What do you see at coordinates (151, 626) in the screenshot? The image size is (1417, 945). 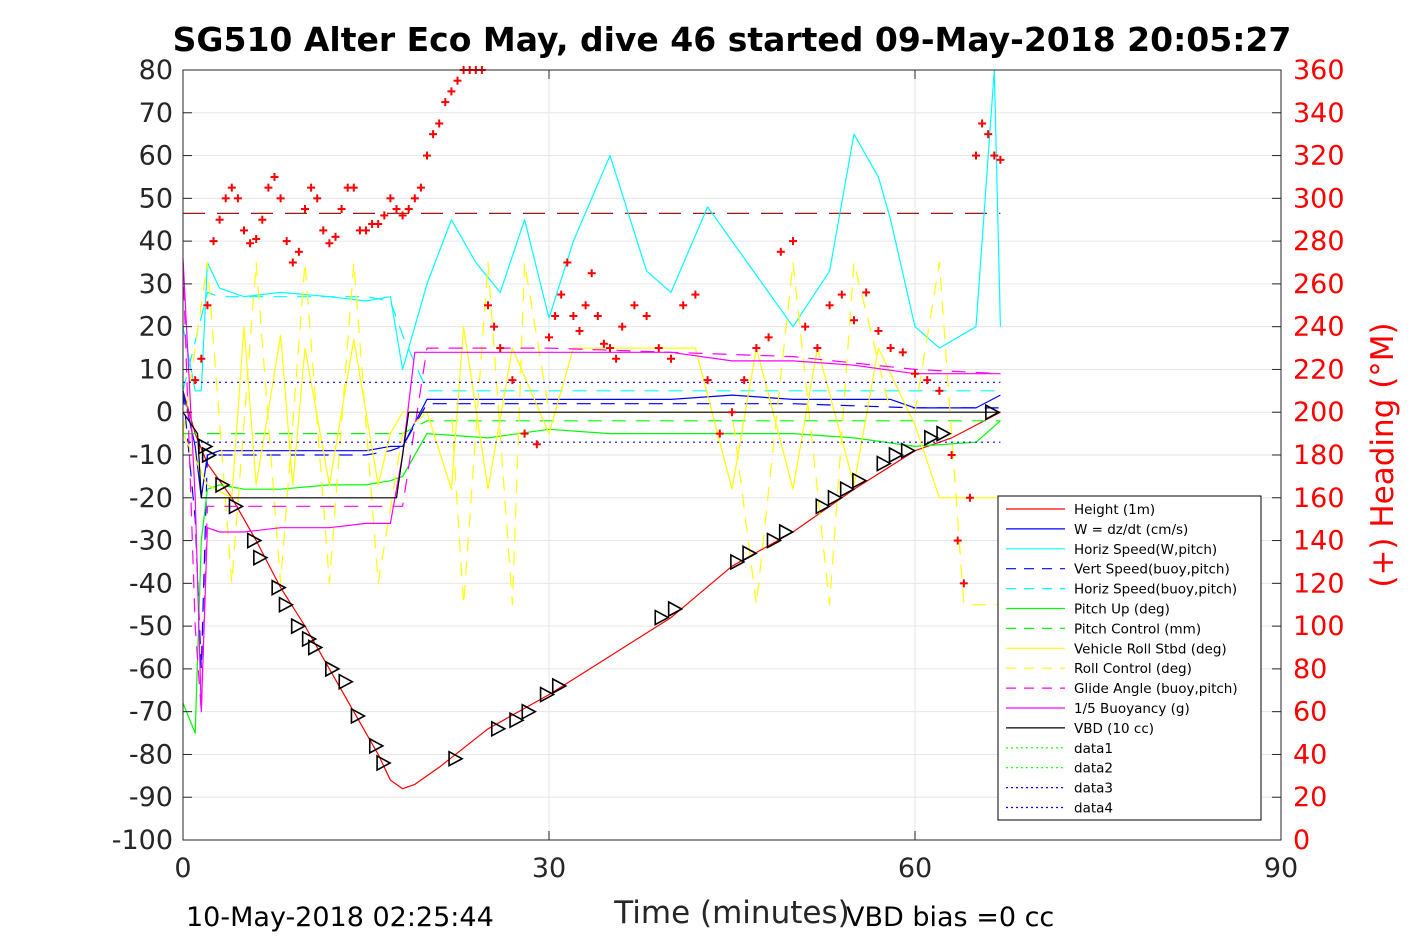 I see `tick-label-left: -50` at bounding box center [151, 626].